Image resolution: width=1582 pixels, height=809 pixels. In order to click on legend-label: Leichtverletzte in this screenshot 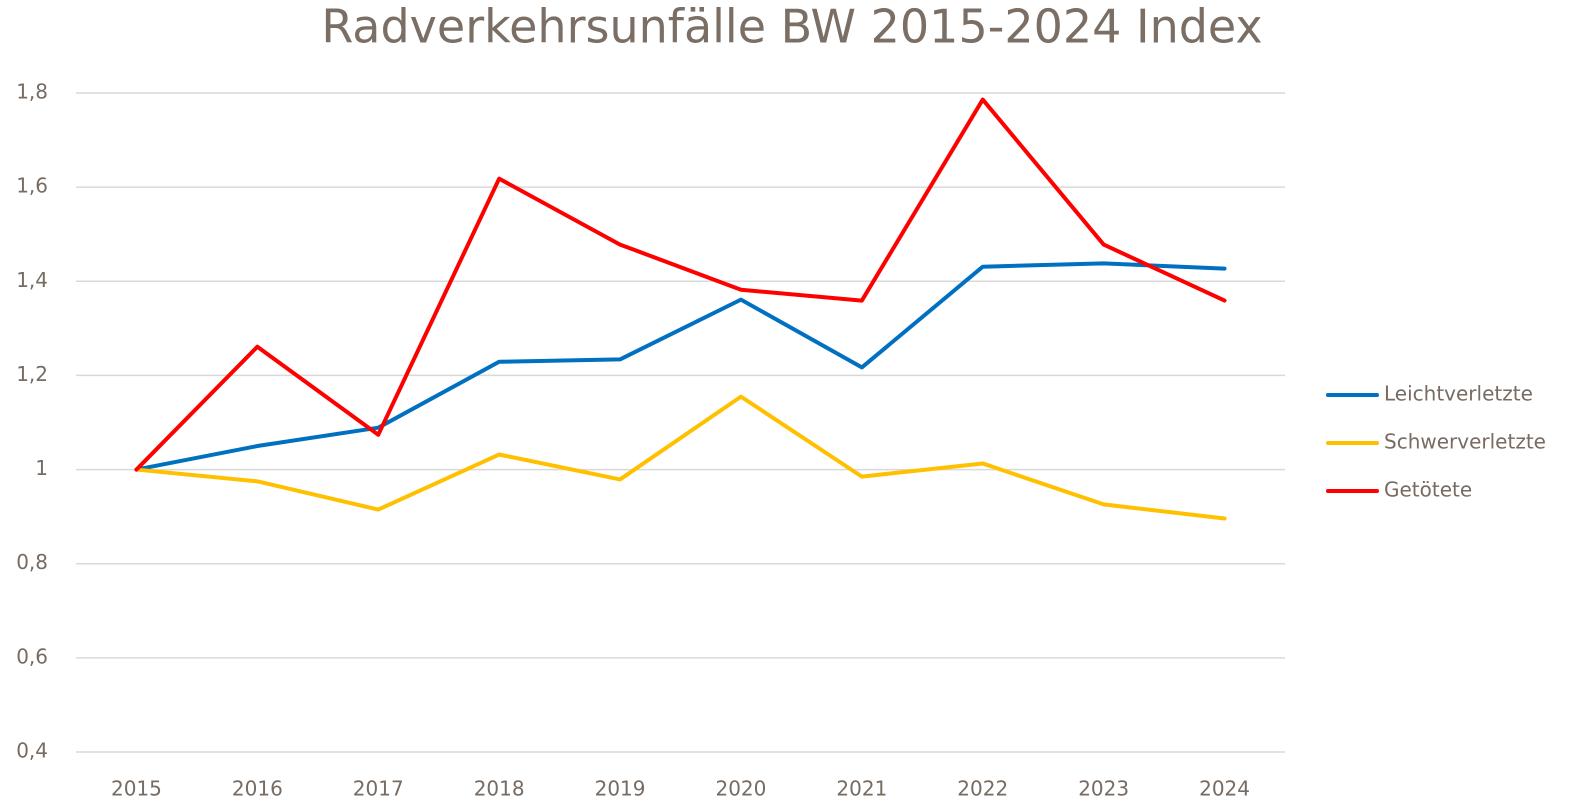, I will do `click(1458, 394)`.